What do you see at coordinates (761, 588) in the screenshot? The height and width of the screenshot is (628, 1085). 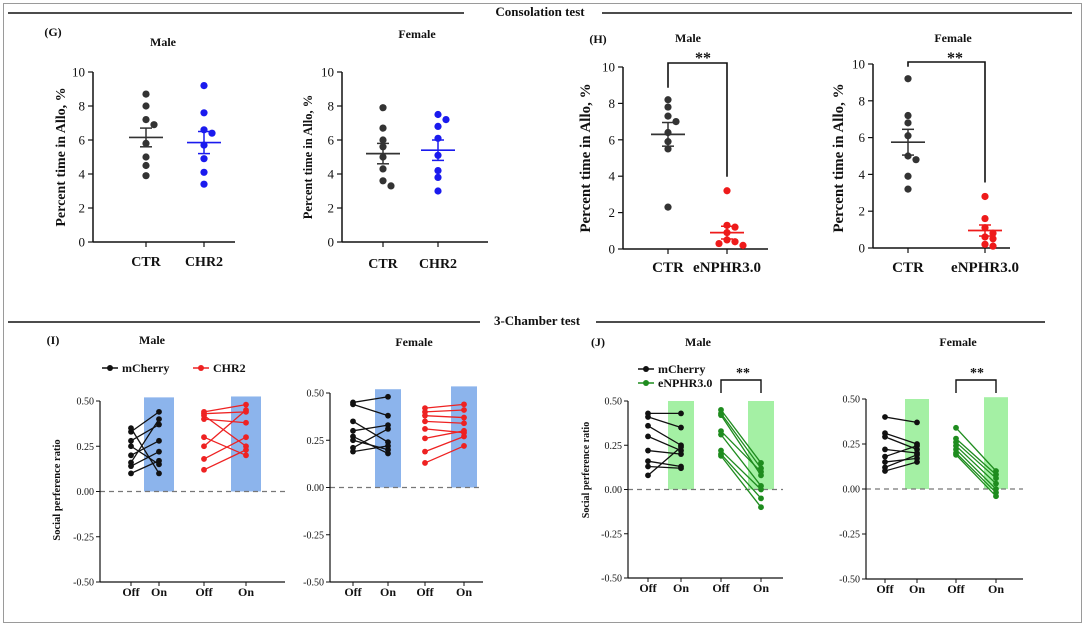 I see `x-tick-label: On` at bounding box center [761, 588].